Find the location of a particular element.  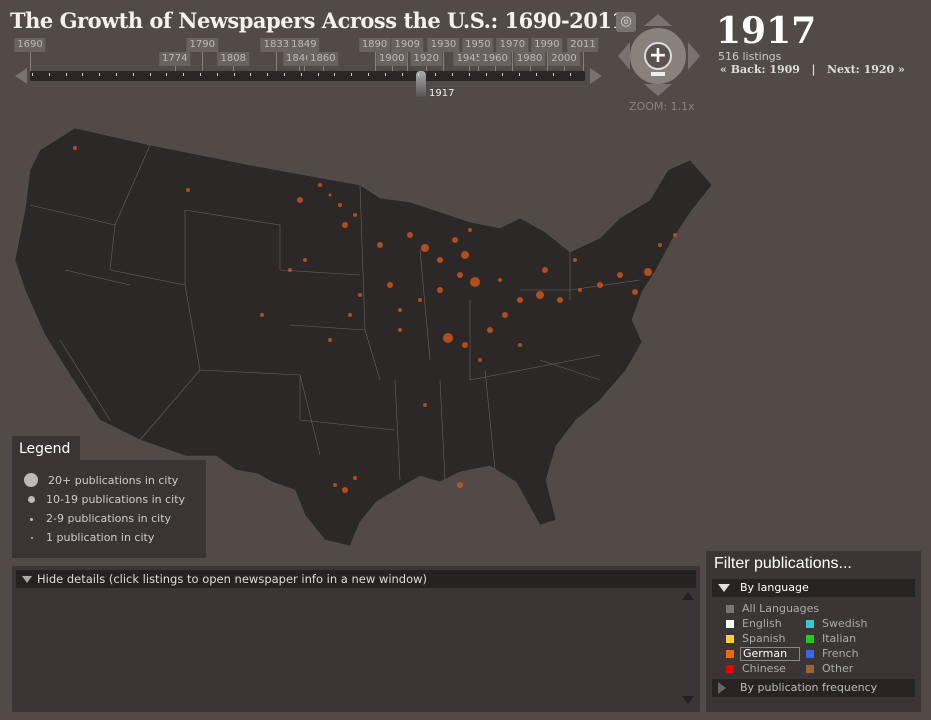

timeline-year-1909: 1909 is located at coordinates (407, 45).